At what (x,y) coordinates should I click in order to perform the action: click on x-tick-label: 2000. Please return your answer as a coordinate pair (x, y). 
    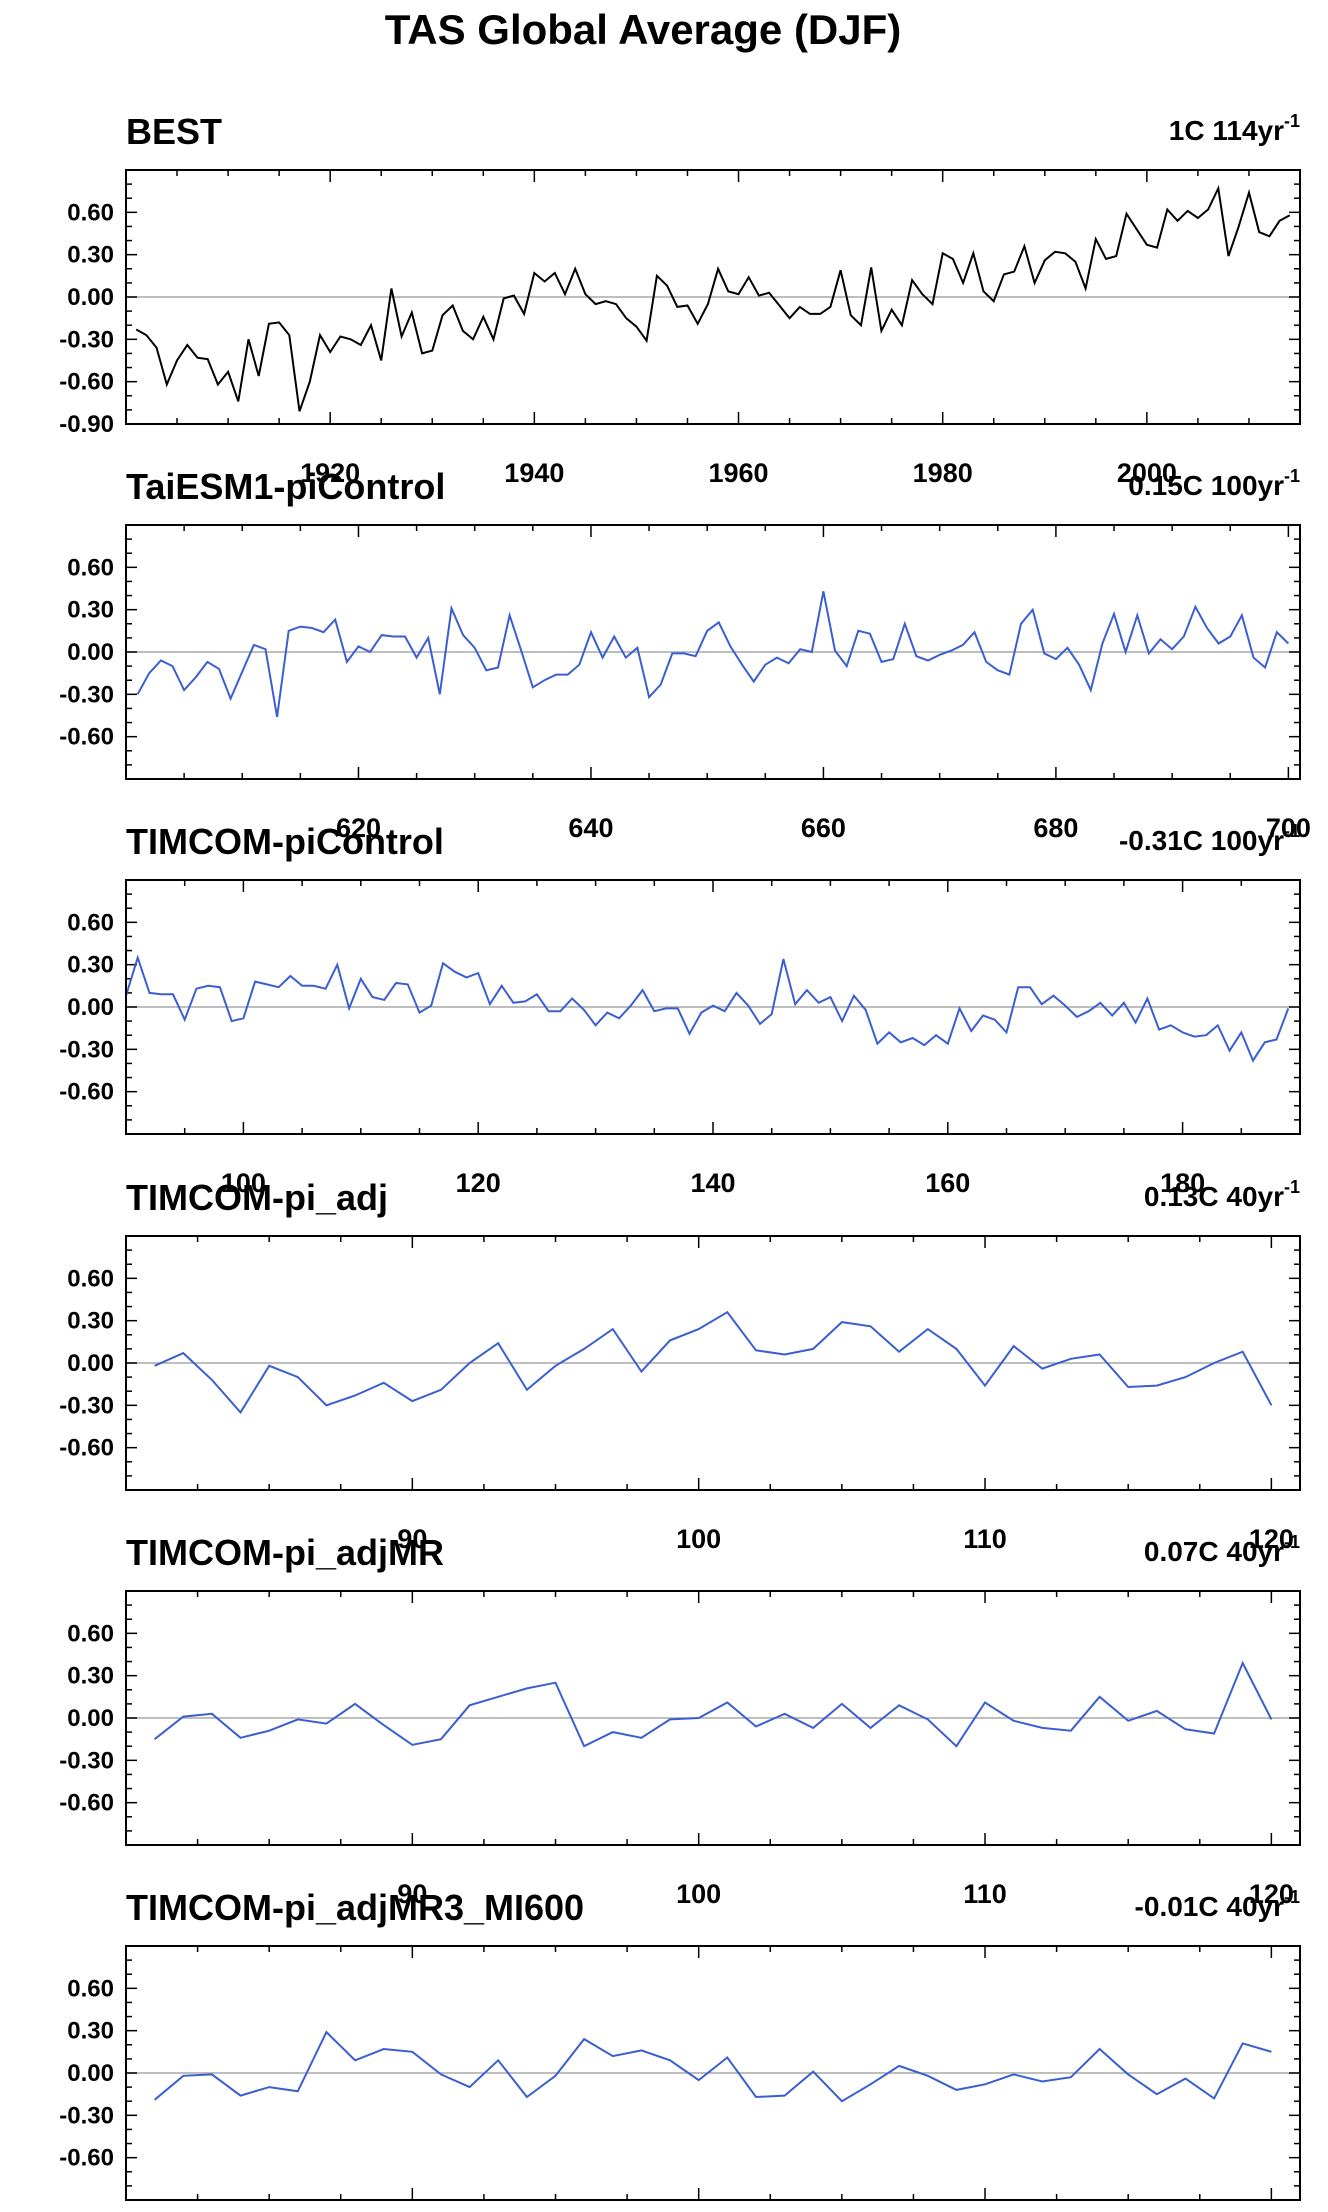
    Looking at the image, I should click on (1147, 473).